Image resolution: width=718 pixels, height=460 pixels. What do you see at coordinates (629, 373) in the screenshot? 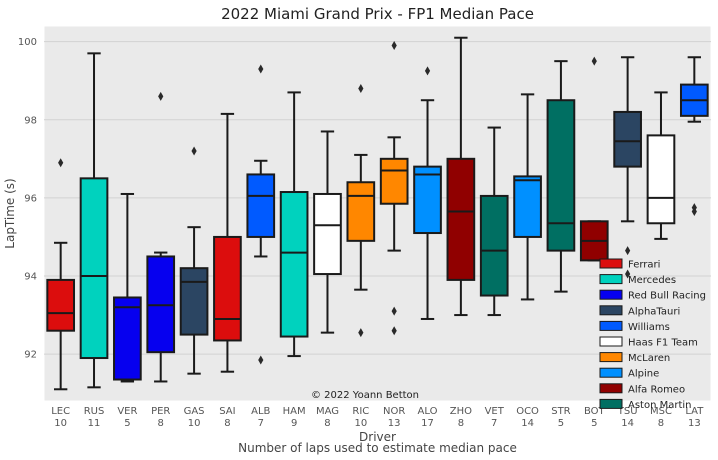
I see `legend-item: Alpine` at bounding box center [629, 373].